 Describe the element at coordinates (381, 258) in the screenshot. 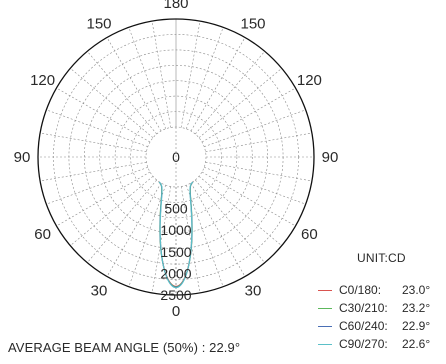

I see `unit-label: UNIT:CD` at that location.